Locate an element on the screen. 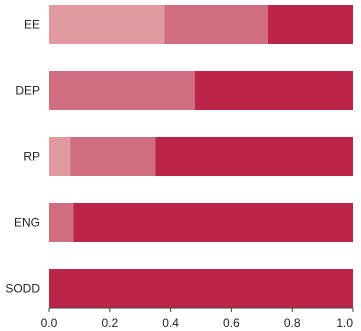 This screenshot has width=361, height=331. x-tick-label: 0.2 is located at coordinates (109, 323).